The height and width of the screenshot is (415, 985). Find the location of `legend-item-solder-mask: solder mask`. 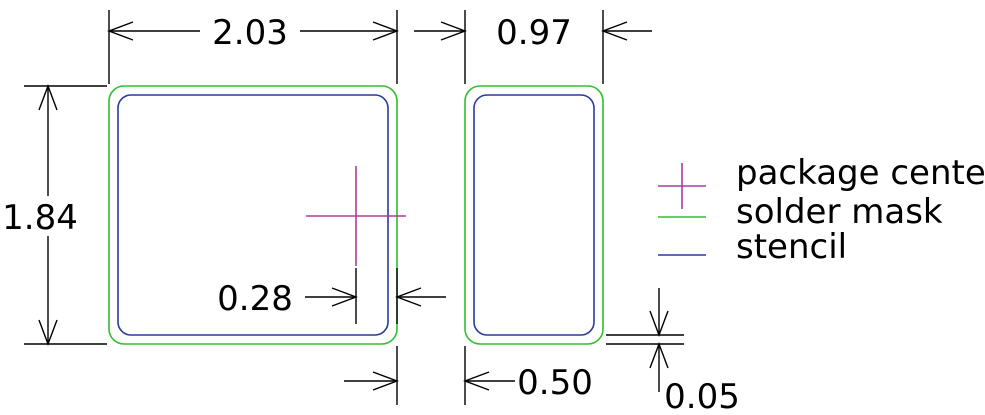

legend-item-solder-mask: solder mask is located at coordinates (800, 212).